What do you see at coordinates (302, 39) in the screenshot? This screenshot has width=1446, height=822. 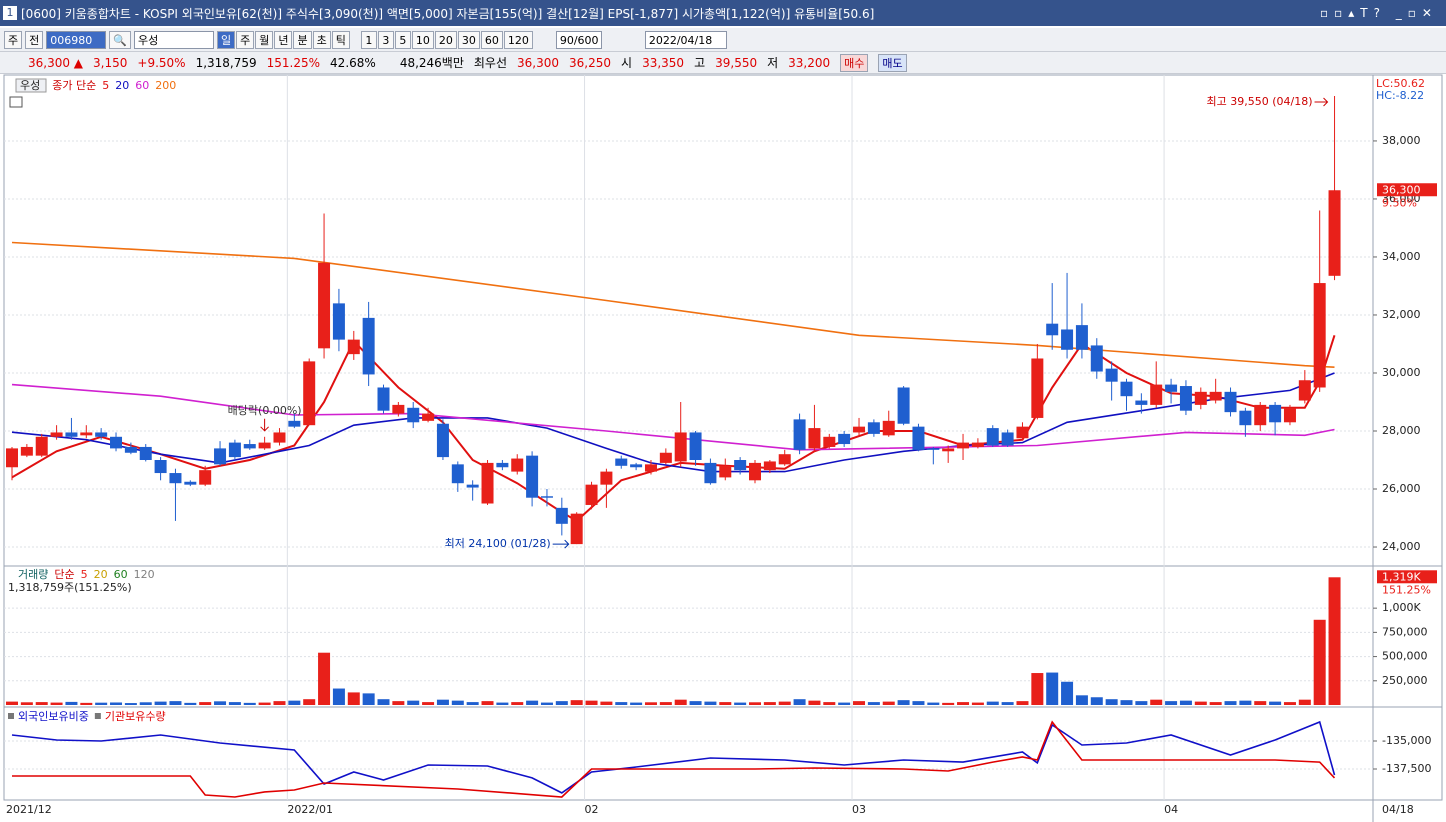 I see `interval-button: 분` at bounding box center [302, 39].